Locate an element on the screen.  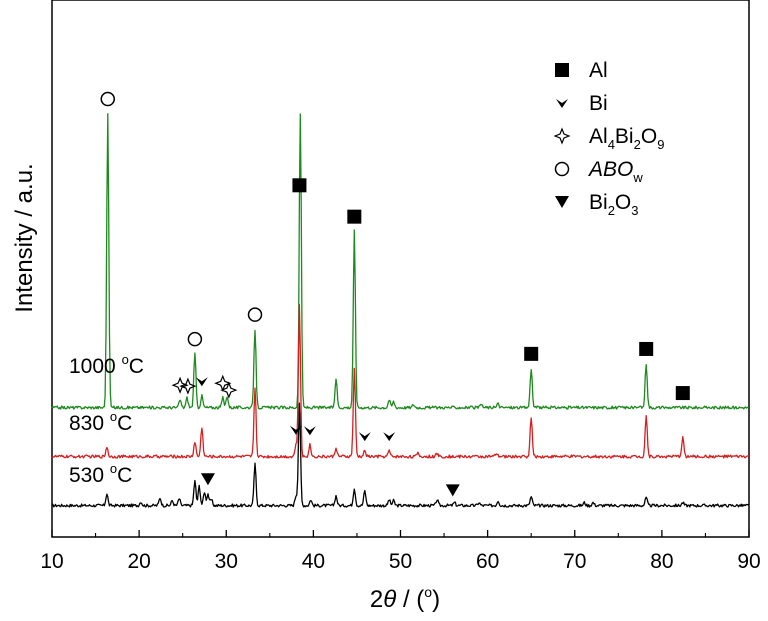
x-tick-label: 10 is located at coordinates (51, 561).